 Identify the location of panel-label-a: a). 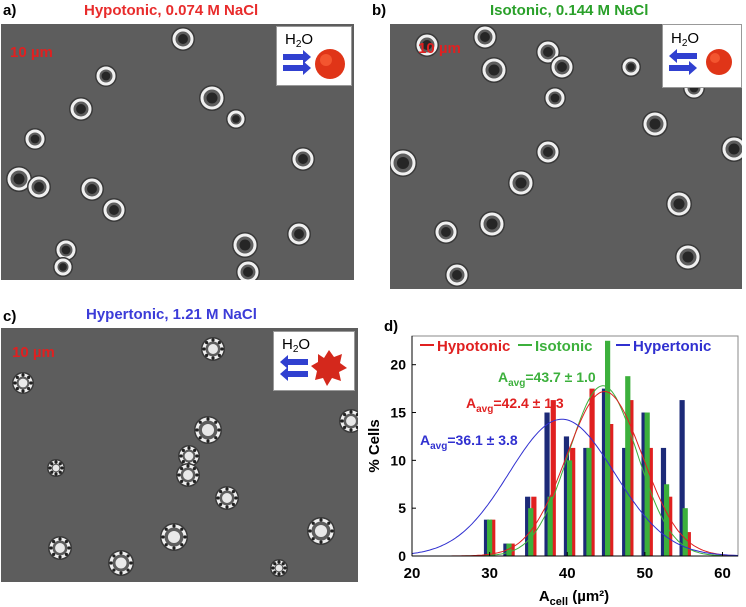
(10, 10).